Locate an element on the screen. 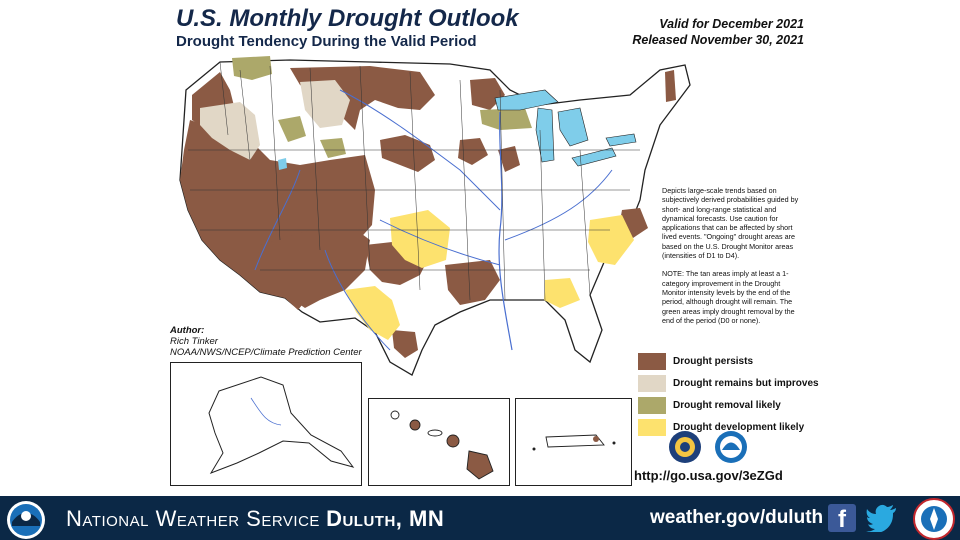 The width and height of the screenshot is (960, 540). drought-persists-sw is located at coordinates (312, 266).